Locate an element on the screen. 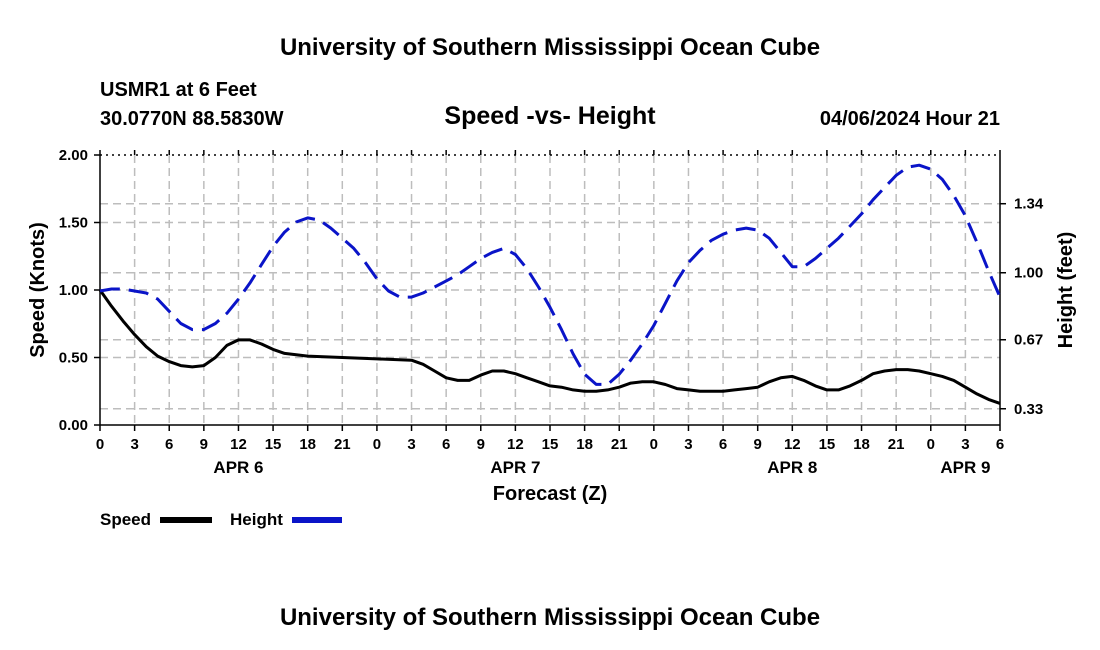  x-tick-label-23: 21 is located at coordinates (896, 444).